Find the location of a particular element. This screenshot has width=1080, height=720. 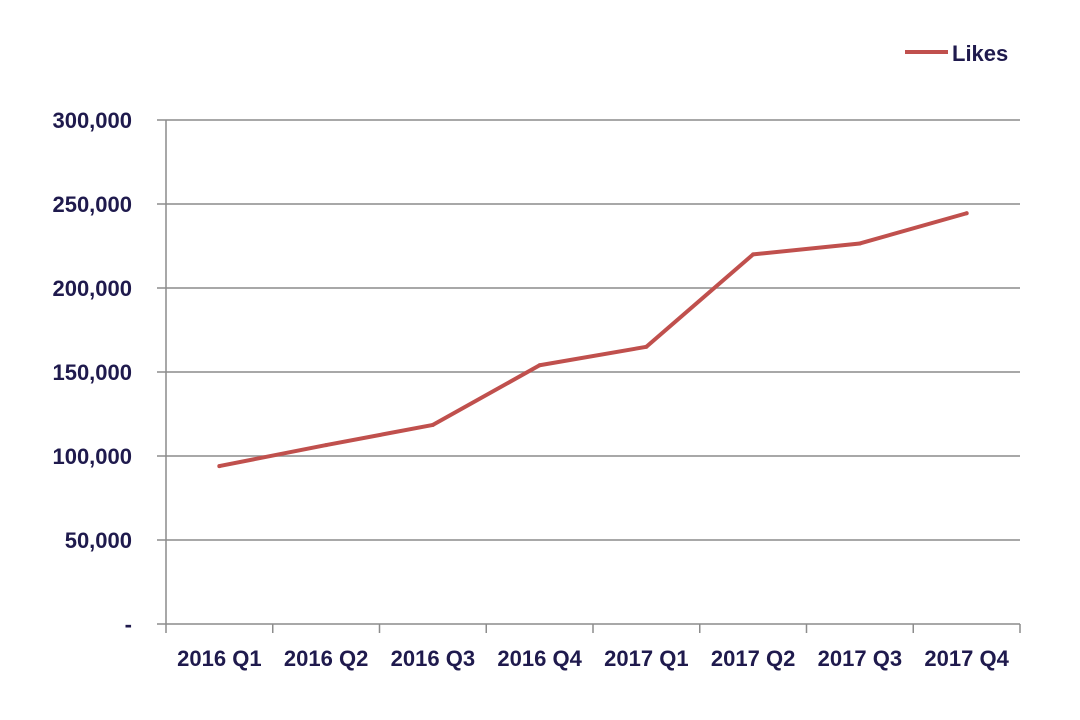

y-tick-label: 100,000 is located at coordinates (92, 456).